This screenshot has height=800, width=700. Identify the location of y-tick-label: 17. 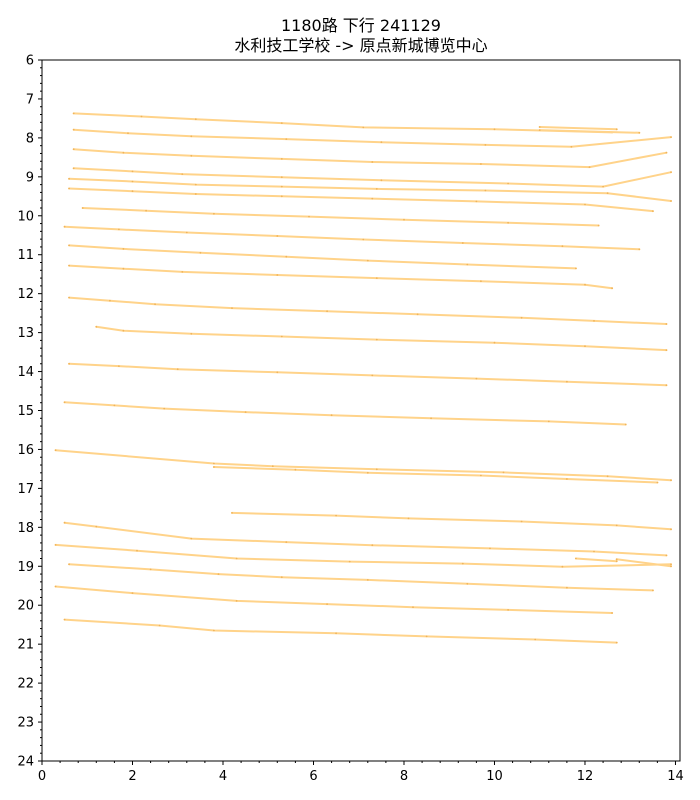
(25, 489).